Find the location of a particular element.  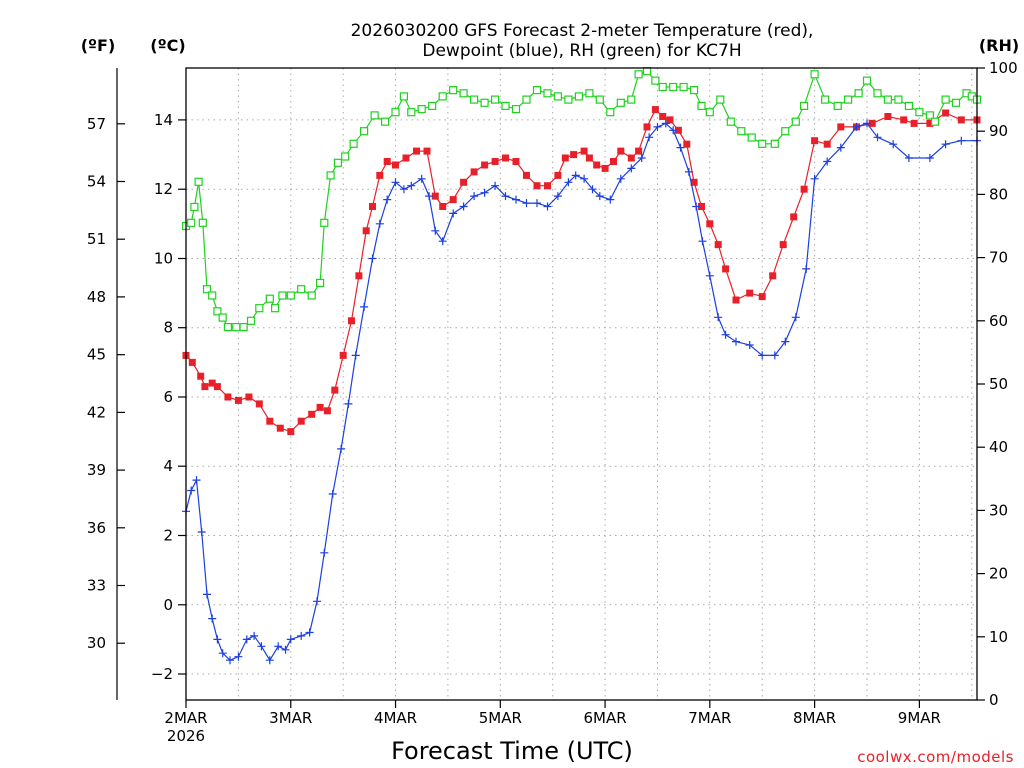

x-tick-label: 4MAR is located at coordinates (395, 718).